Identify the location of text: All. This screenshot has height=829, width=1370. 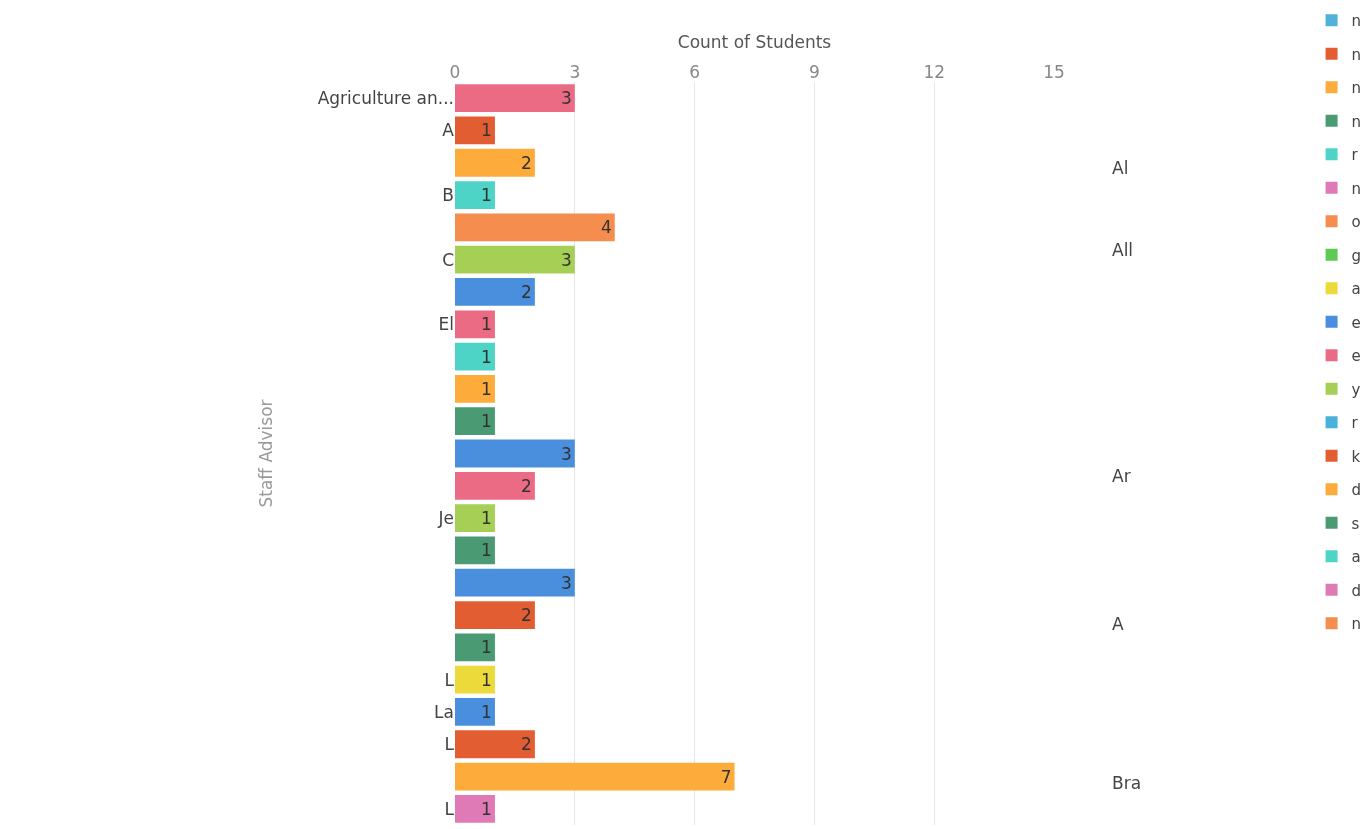
(1123, 250).